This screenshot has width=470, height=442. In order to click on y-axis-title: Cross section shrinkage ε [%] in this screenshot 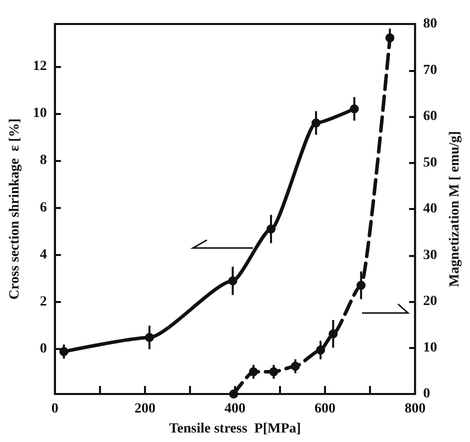, I will do `click(15, 209)`.